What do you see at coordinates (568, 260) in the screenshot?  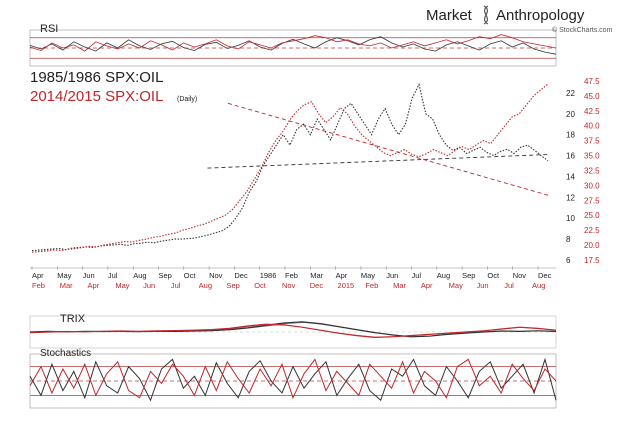 I see `left-axis-tick-6: 6` at bounding box center [568, 260].